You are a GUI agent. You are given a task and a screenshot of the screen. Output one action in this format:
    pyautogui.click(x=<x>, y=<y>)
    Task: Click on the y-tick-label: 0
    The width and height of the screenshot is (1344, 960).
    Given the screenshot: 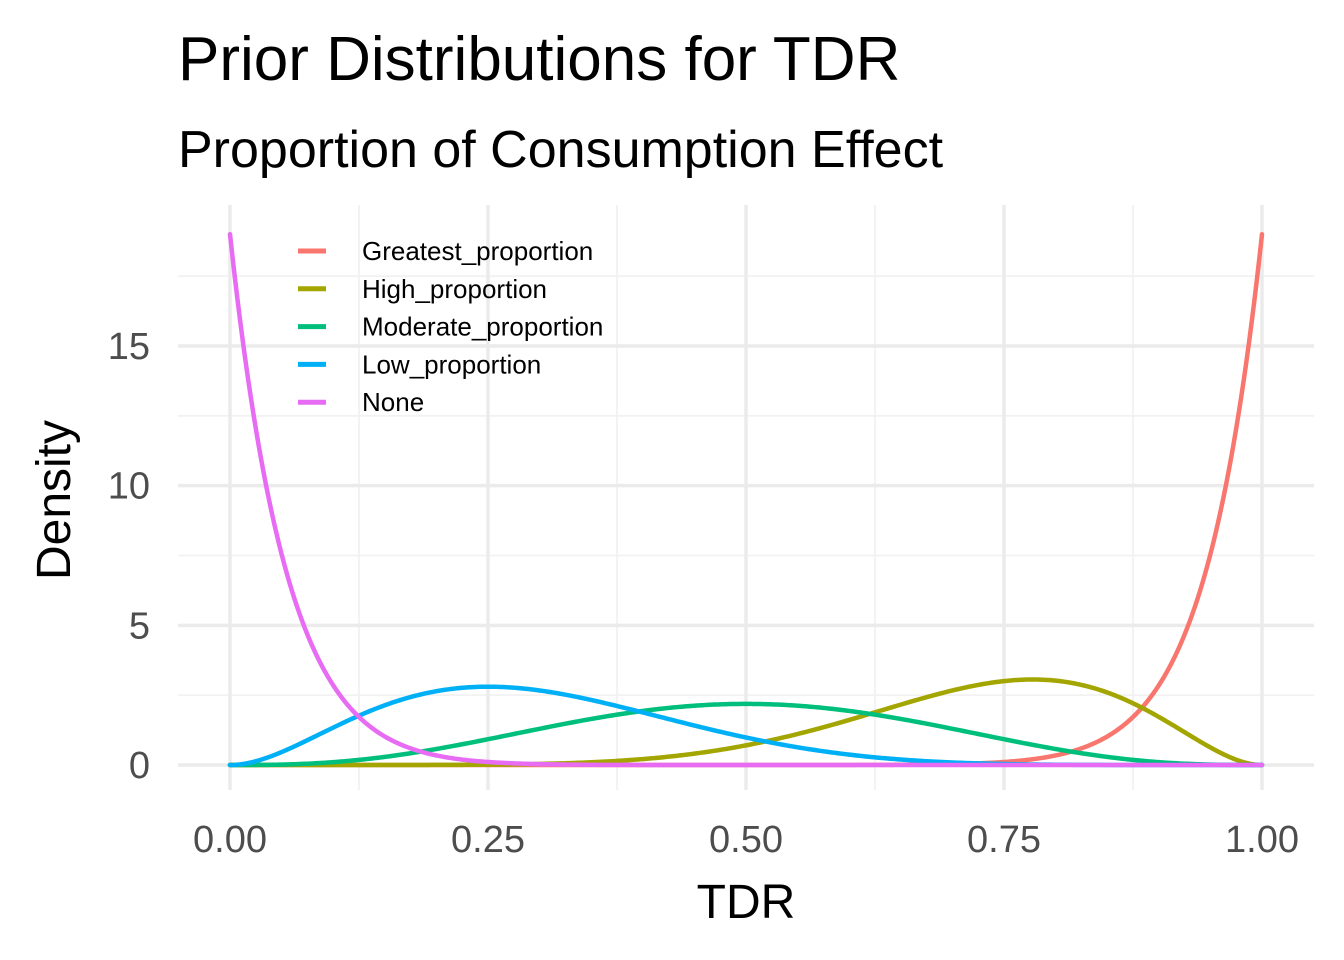 What is the action you would take?
    pyautogui.click(x=139, y=766)
    